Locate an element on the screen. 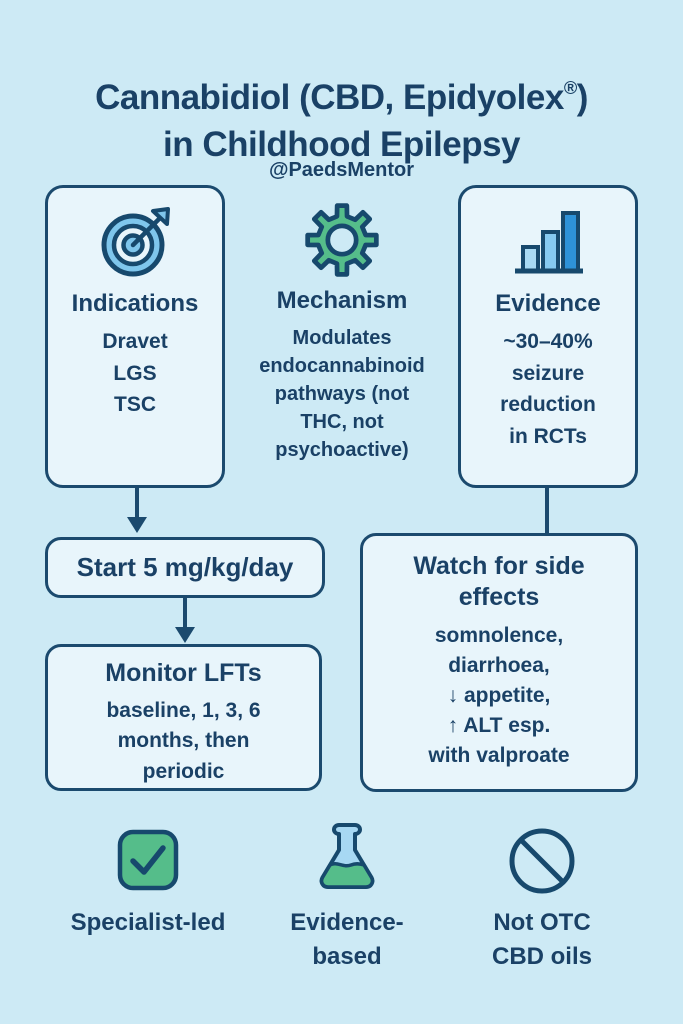 This screenshot has width=683, height=1024. footer-label-specialist-led: Specialist-led is located at coordinates (148, 922).